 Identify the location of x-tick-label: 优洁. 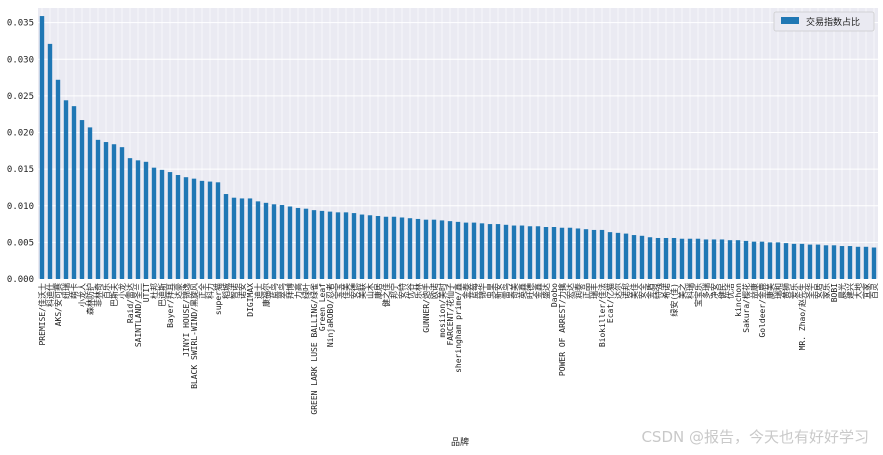
(730, 291).